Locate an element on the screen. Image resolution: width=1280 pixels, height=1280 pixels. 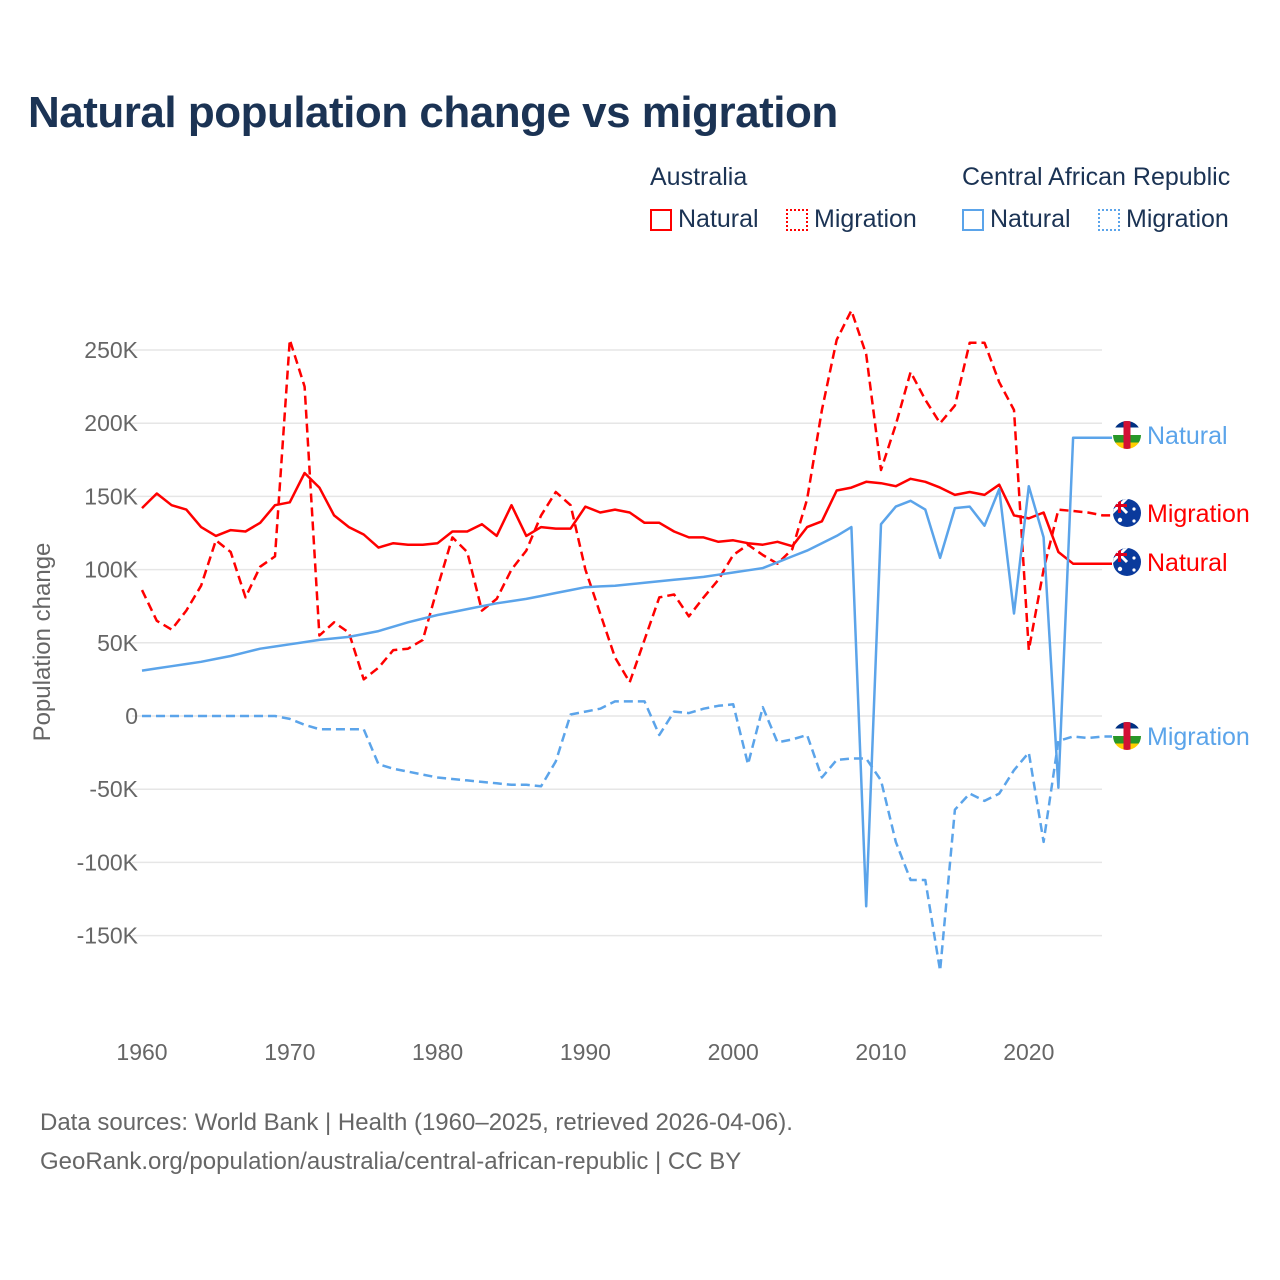
y-tick-label: -50K is located at coordinates (113, 789).